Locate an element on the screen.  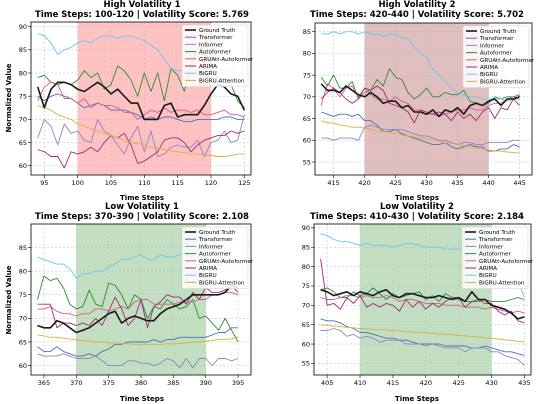
x-tick-label: 395 is located at coordinates (238, 383).